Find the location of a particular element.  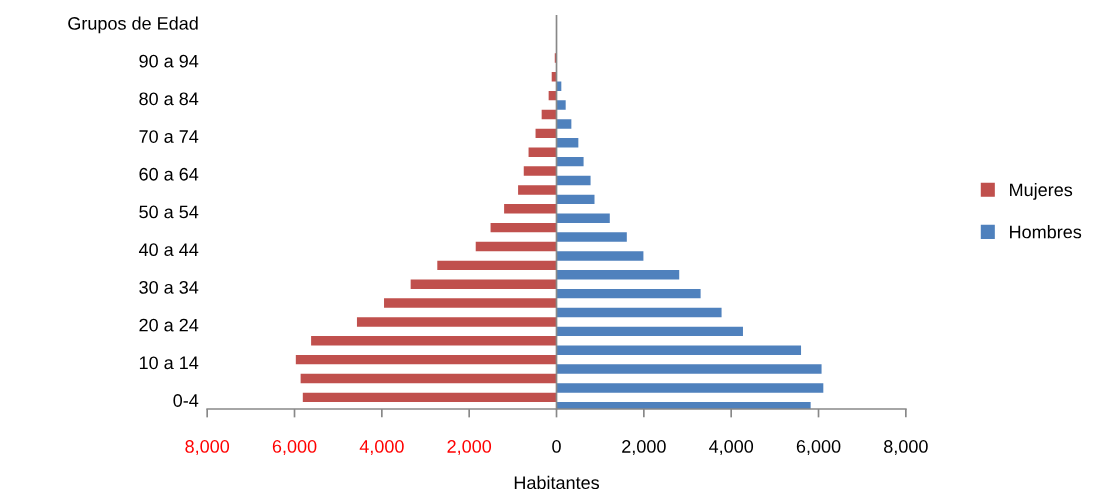

y-tick-label: 30 a 34 is located at coordinates (169, 287).